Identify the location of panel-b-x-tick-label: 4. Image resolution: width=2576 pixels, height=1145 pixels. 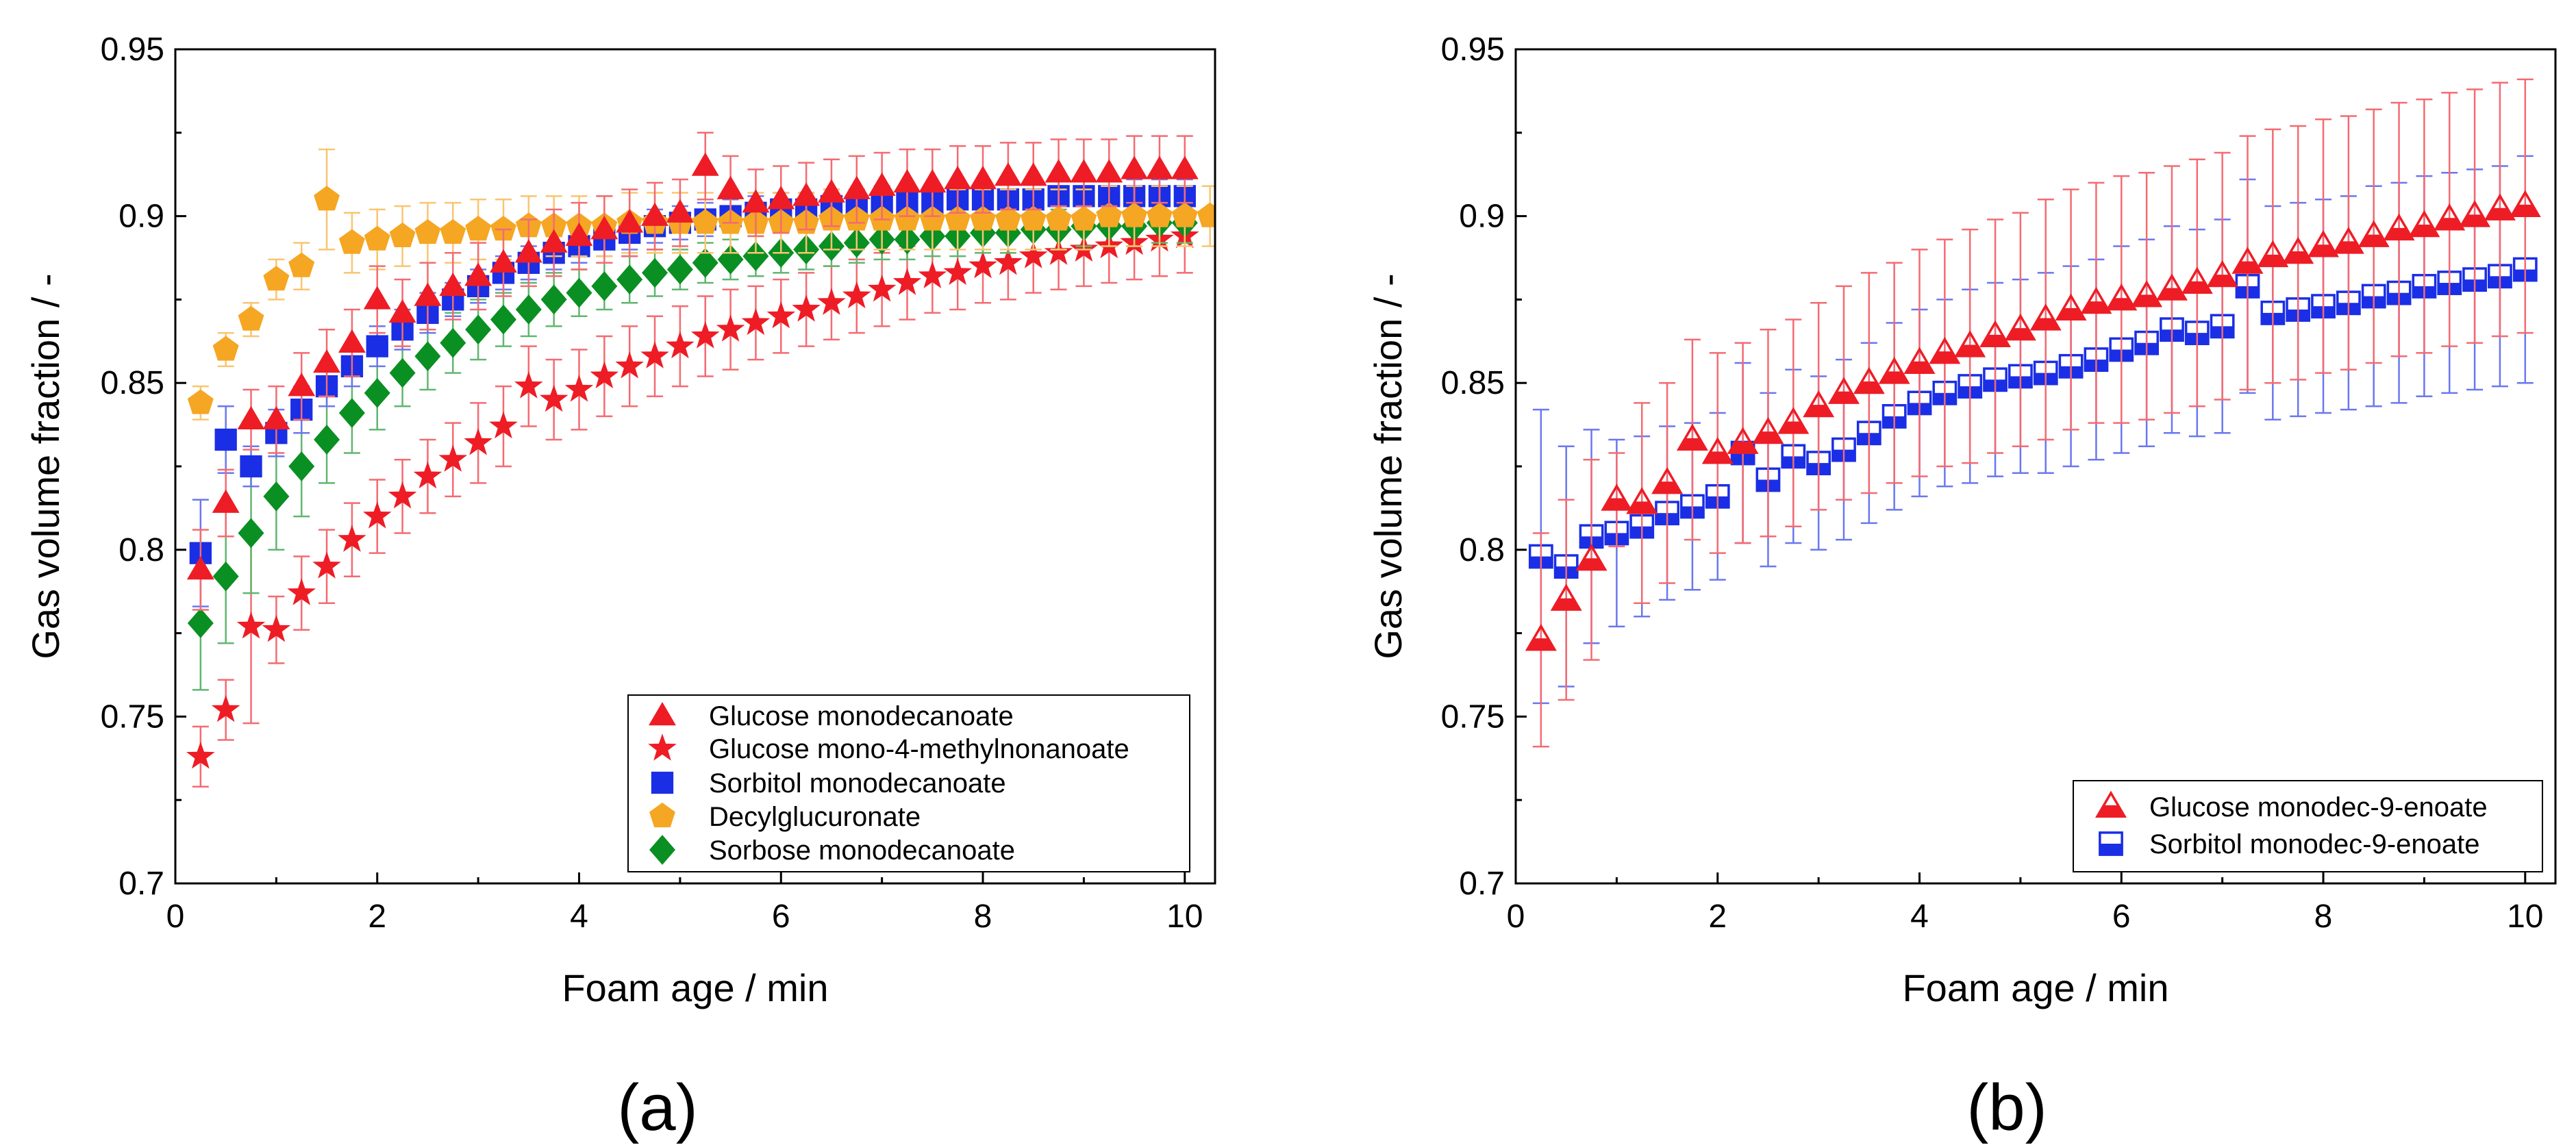
(1919, 917).